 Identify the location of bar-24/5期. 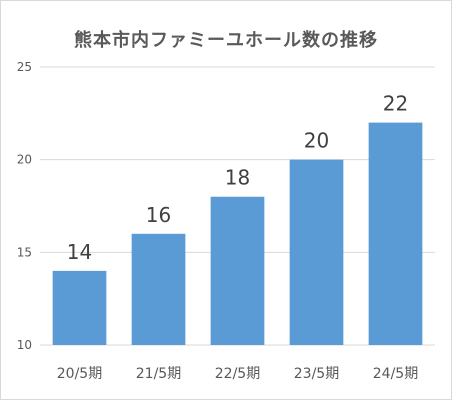
(395, 233).